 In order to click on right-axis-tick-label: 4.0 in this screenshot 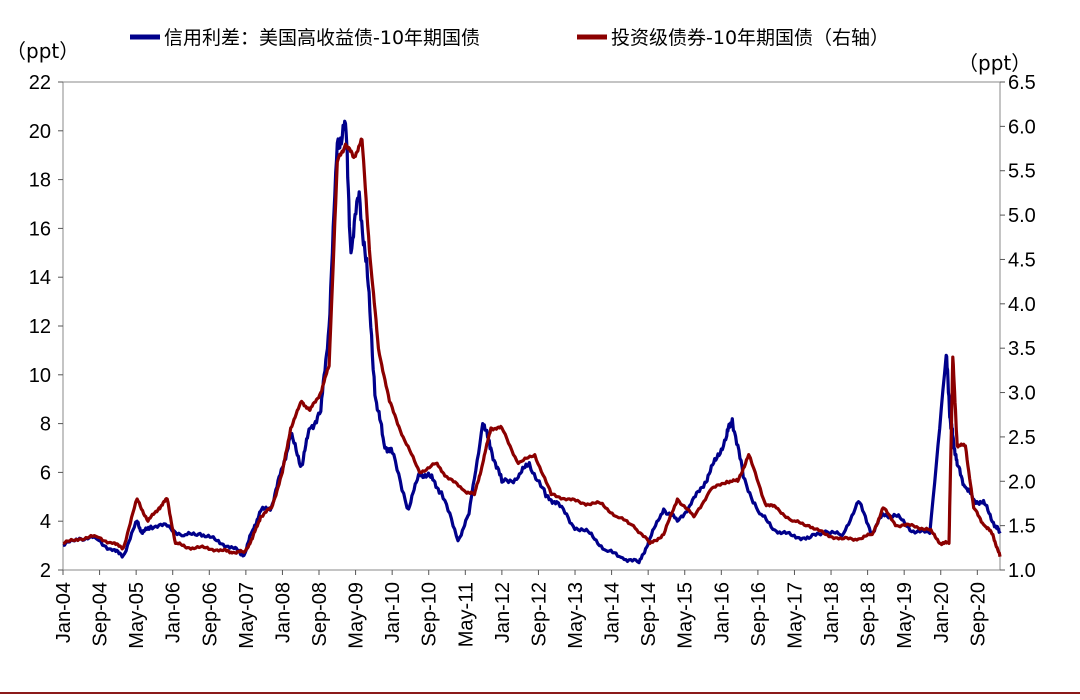, I will do `click(1022, 305)`.